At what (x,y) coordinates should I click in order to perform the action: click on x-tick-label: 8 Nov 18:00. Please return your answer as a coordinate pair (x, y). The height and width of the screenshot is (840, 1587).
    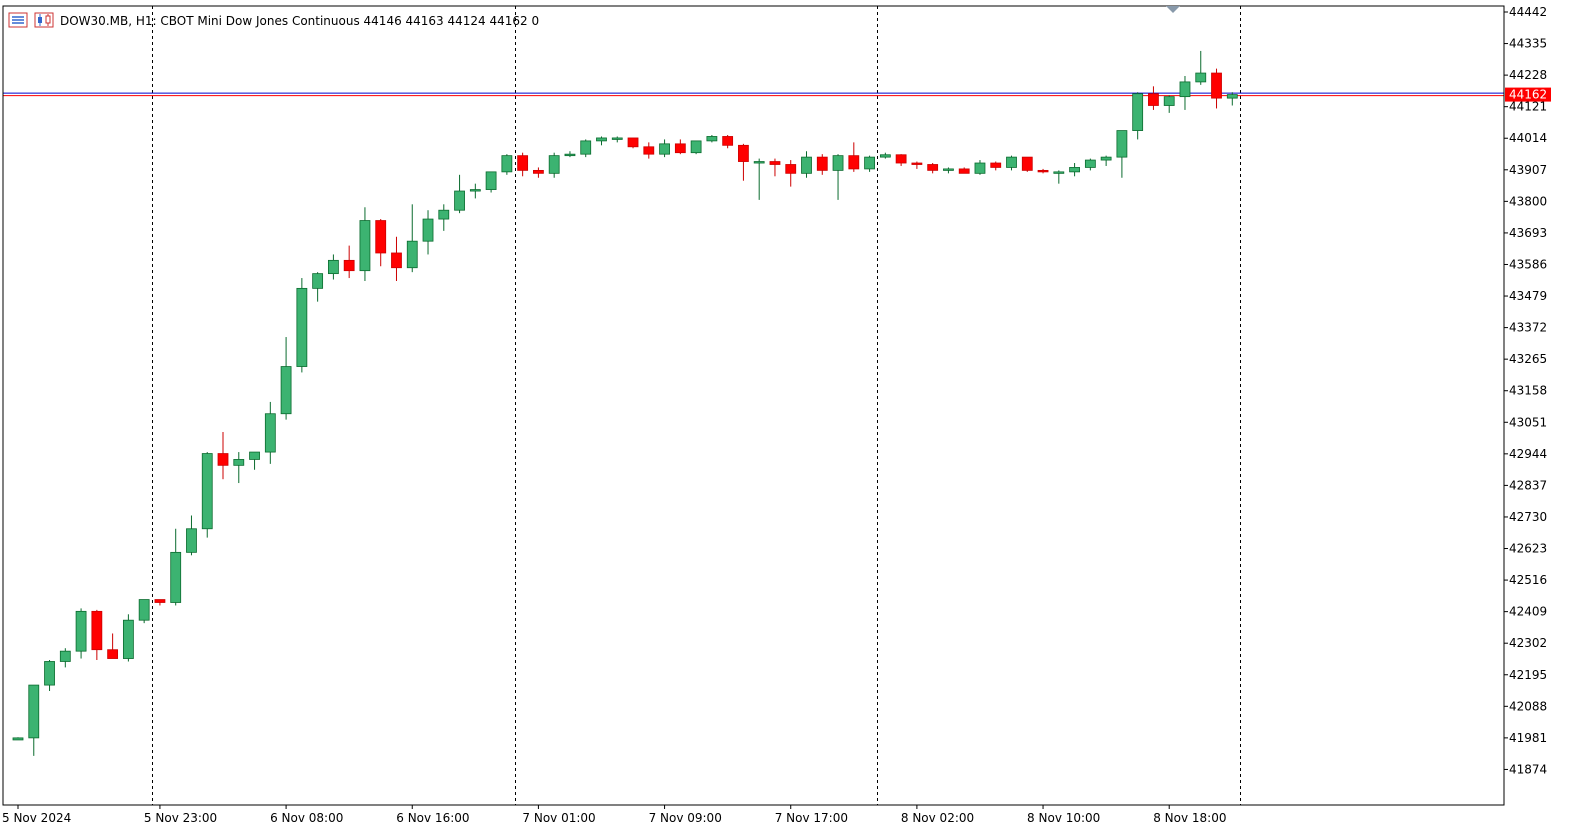
    Looking at the image, I should click on (1189, 818).